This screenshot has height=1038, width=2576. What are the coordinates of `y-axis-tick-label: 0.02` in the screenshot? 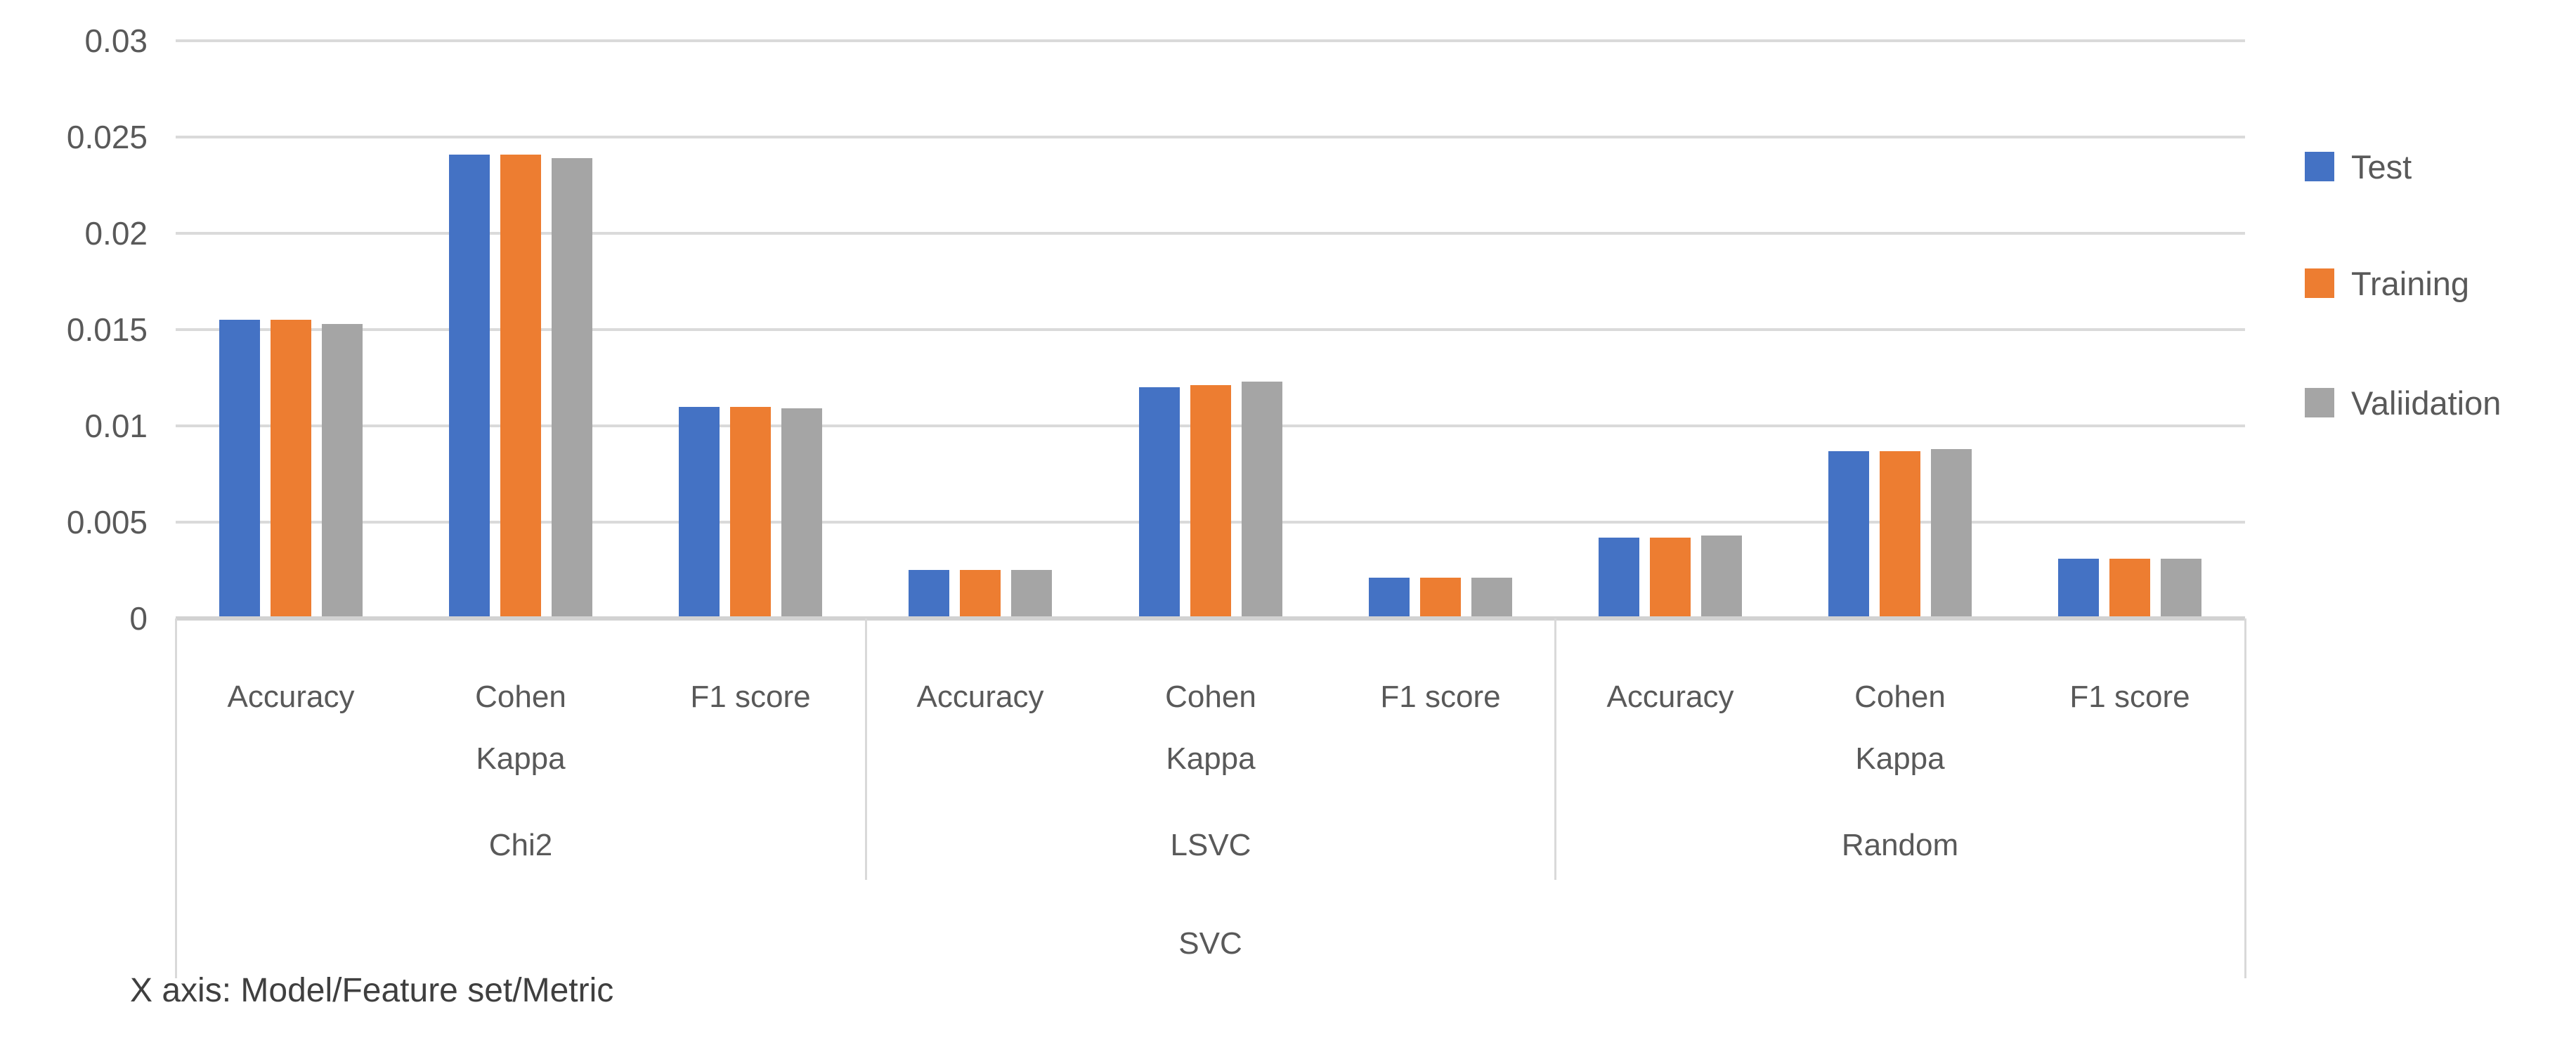 It's located at (116, 233).